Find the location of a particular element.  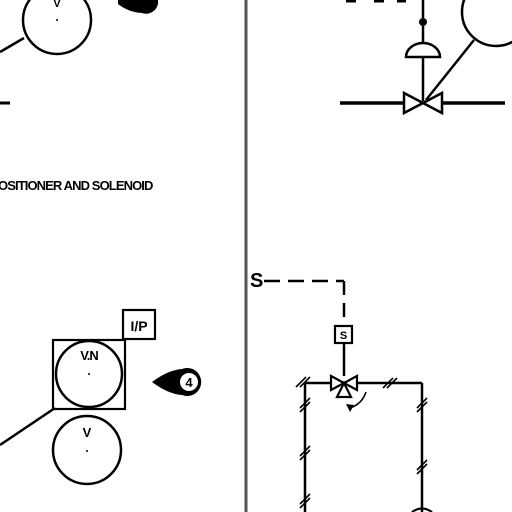

upper-right-instrument-bubble is located at coordinates (468, 50).